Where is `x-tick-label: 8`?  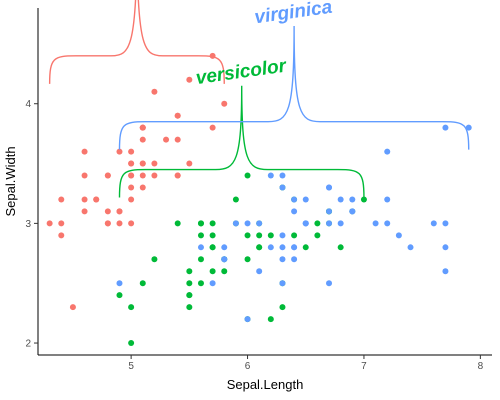 x-tick-label: 8 is located at coordinates (481, 366).